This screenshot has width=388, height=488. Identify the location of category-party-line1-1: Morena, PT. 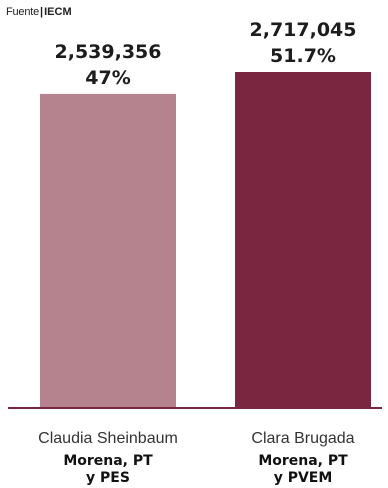
(108, 461).